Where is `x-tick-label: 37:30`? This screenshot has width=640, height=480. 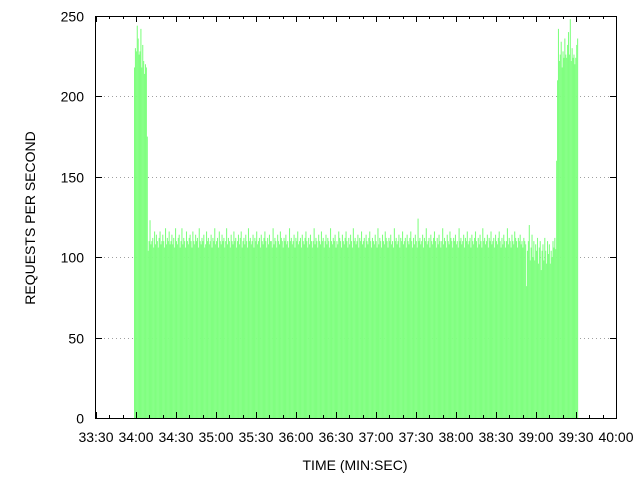
x-tick-label: 37:30 is located at coordinates (415, 437).